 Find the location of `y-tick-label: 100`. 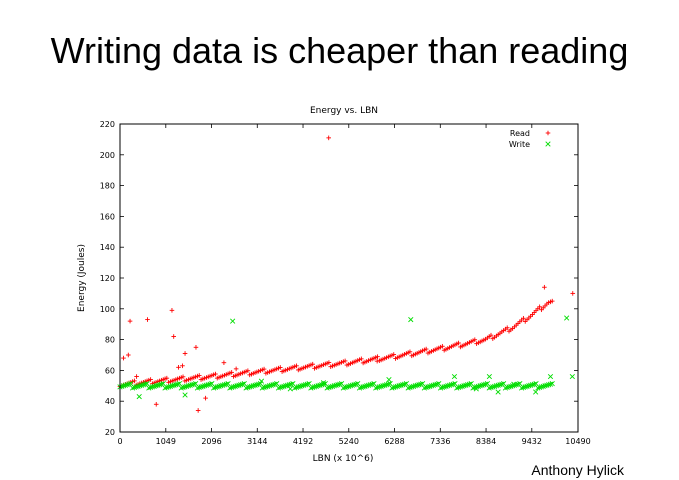

y-tick-label: 100 is located at coordinates (107, 309).